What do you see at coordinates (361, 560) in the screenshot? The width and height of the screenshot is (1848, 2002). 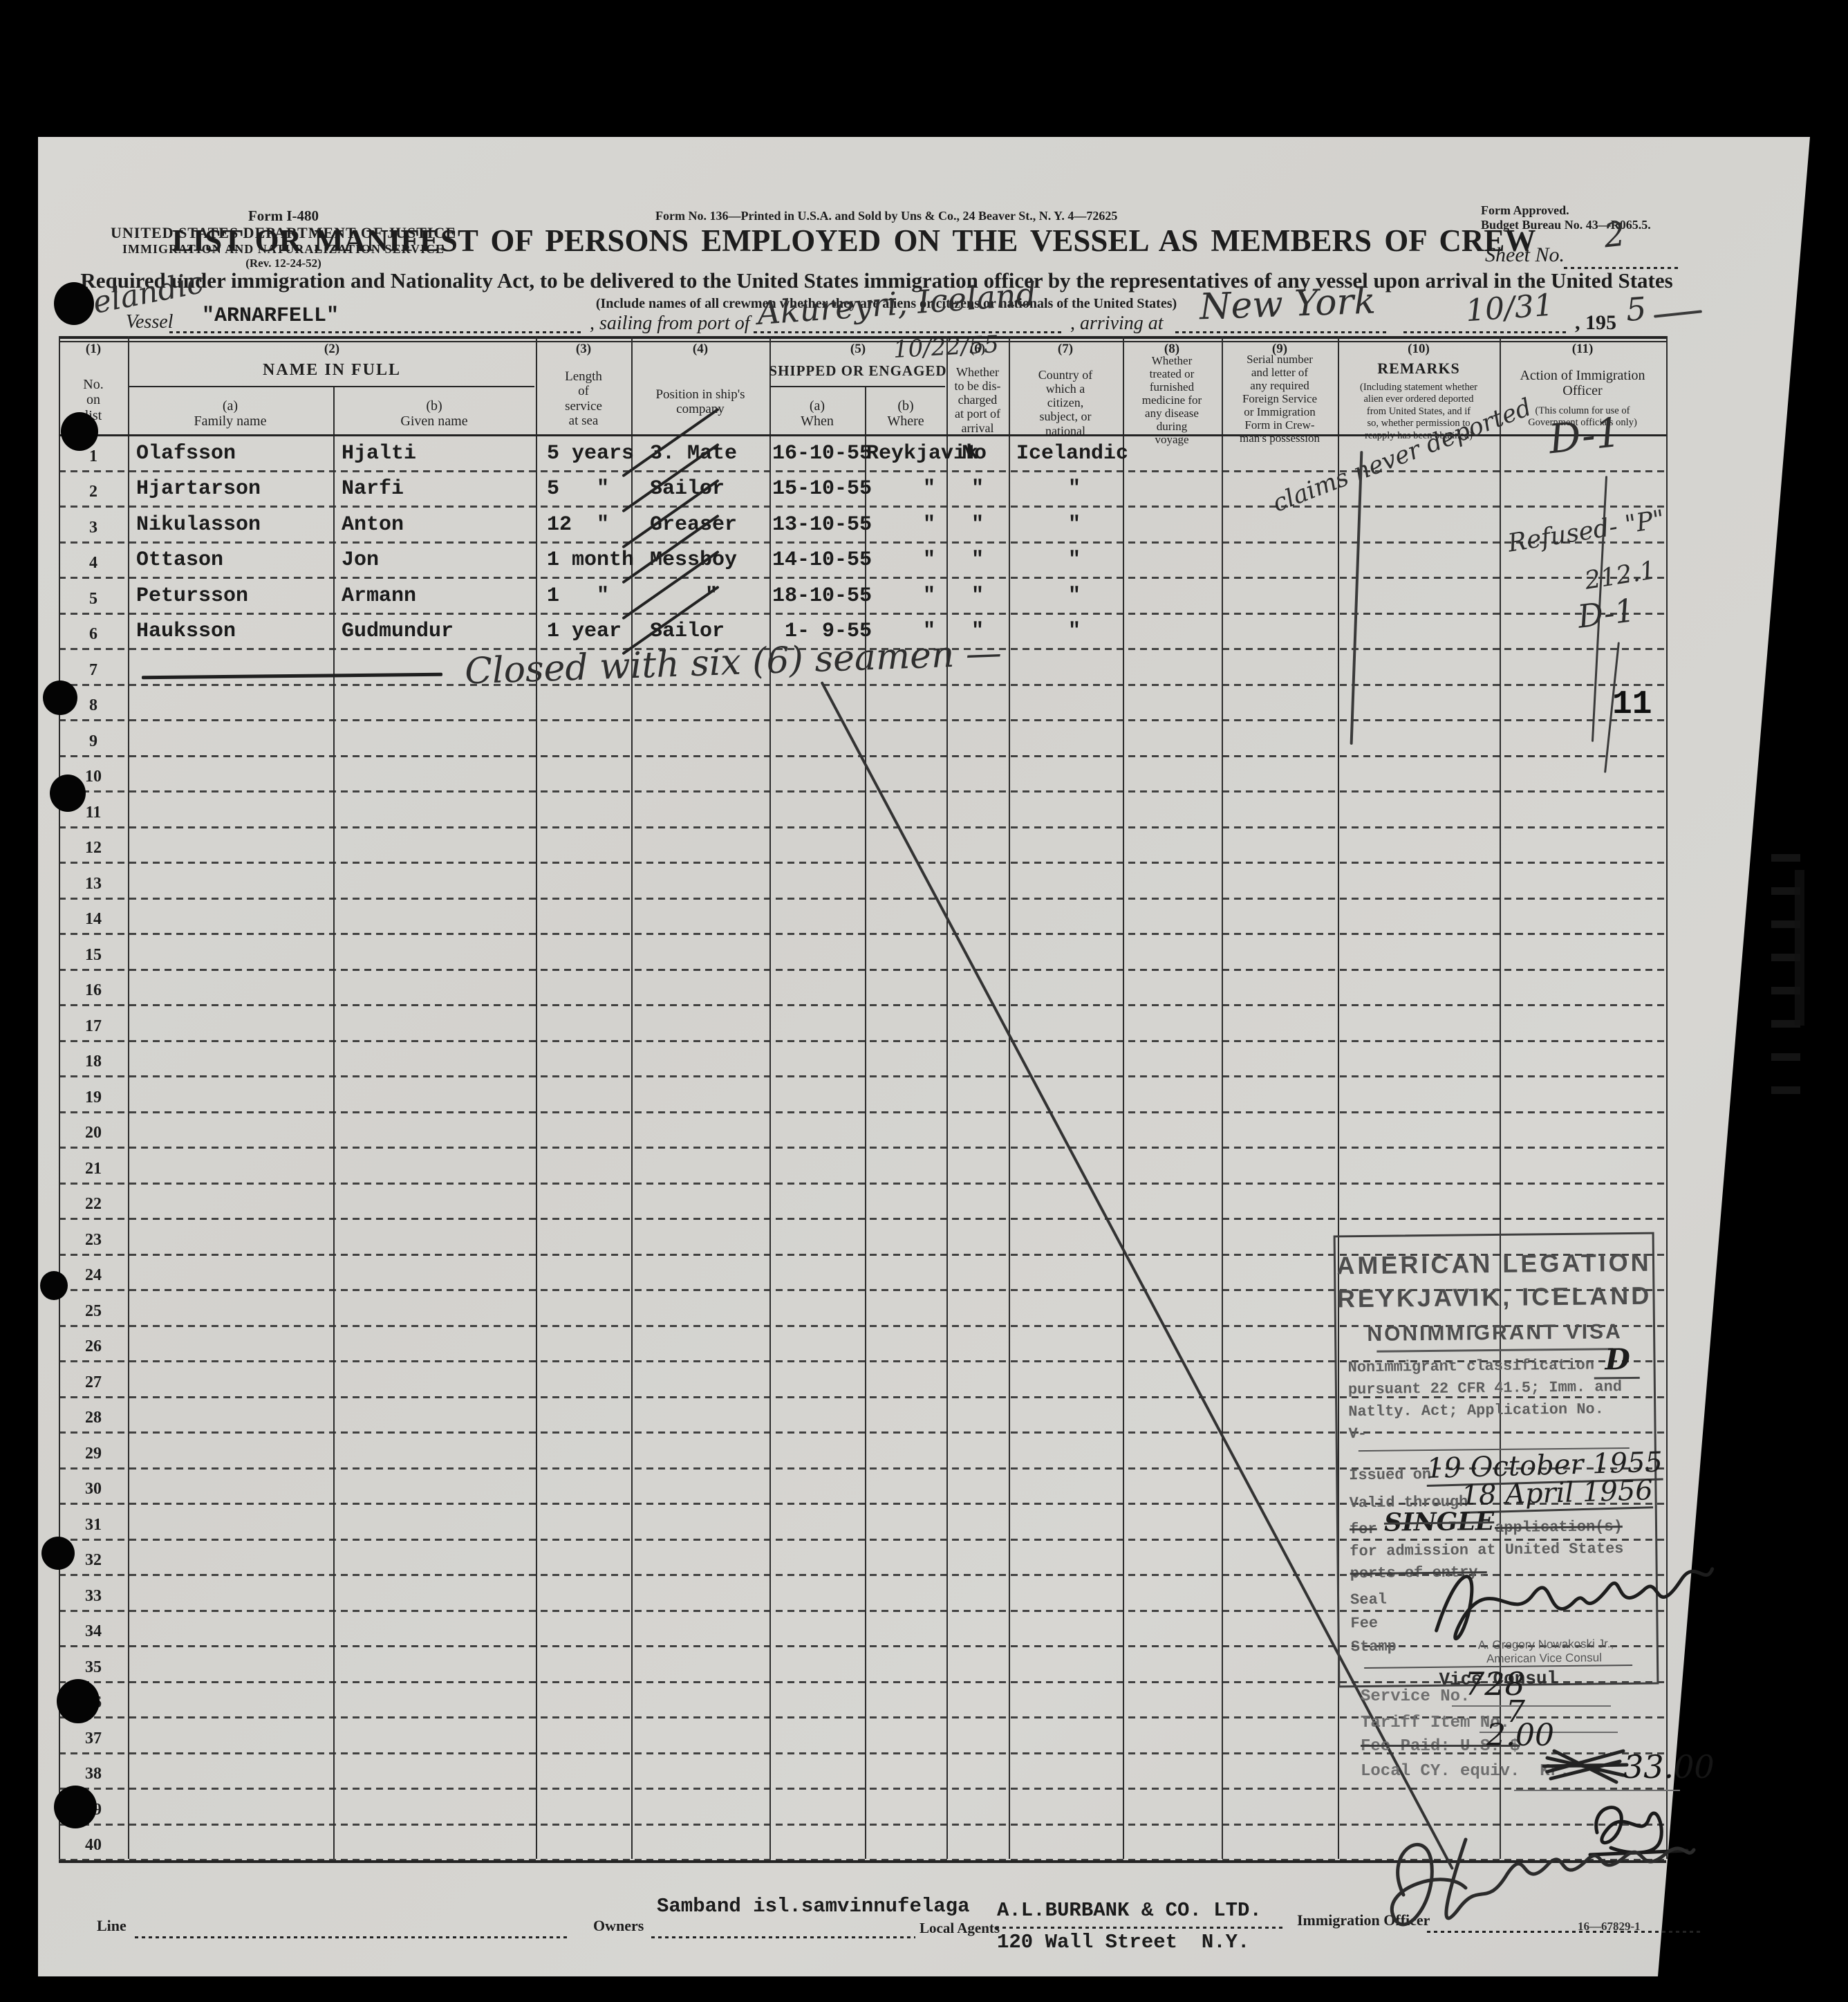 I see `cell-given: Jon` at bounding box center [361, 560].